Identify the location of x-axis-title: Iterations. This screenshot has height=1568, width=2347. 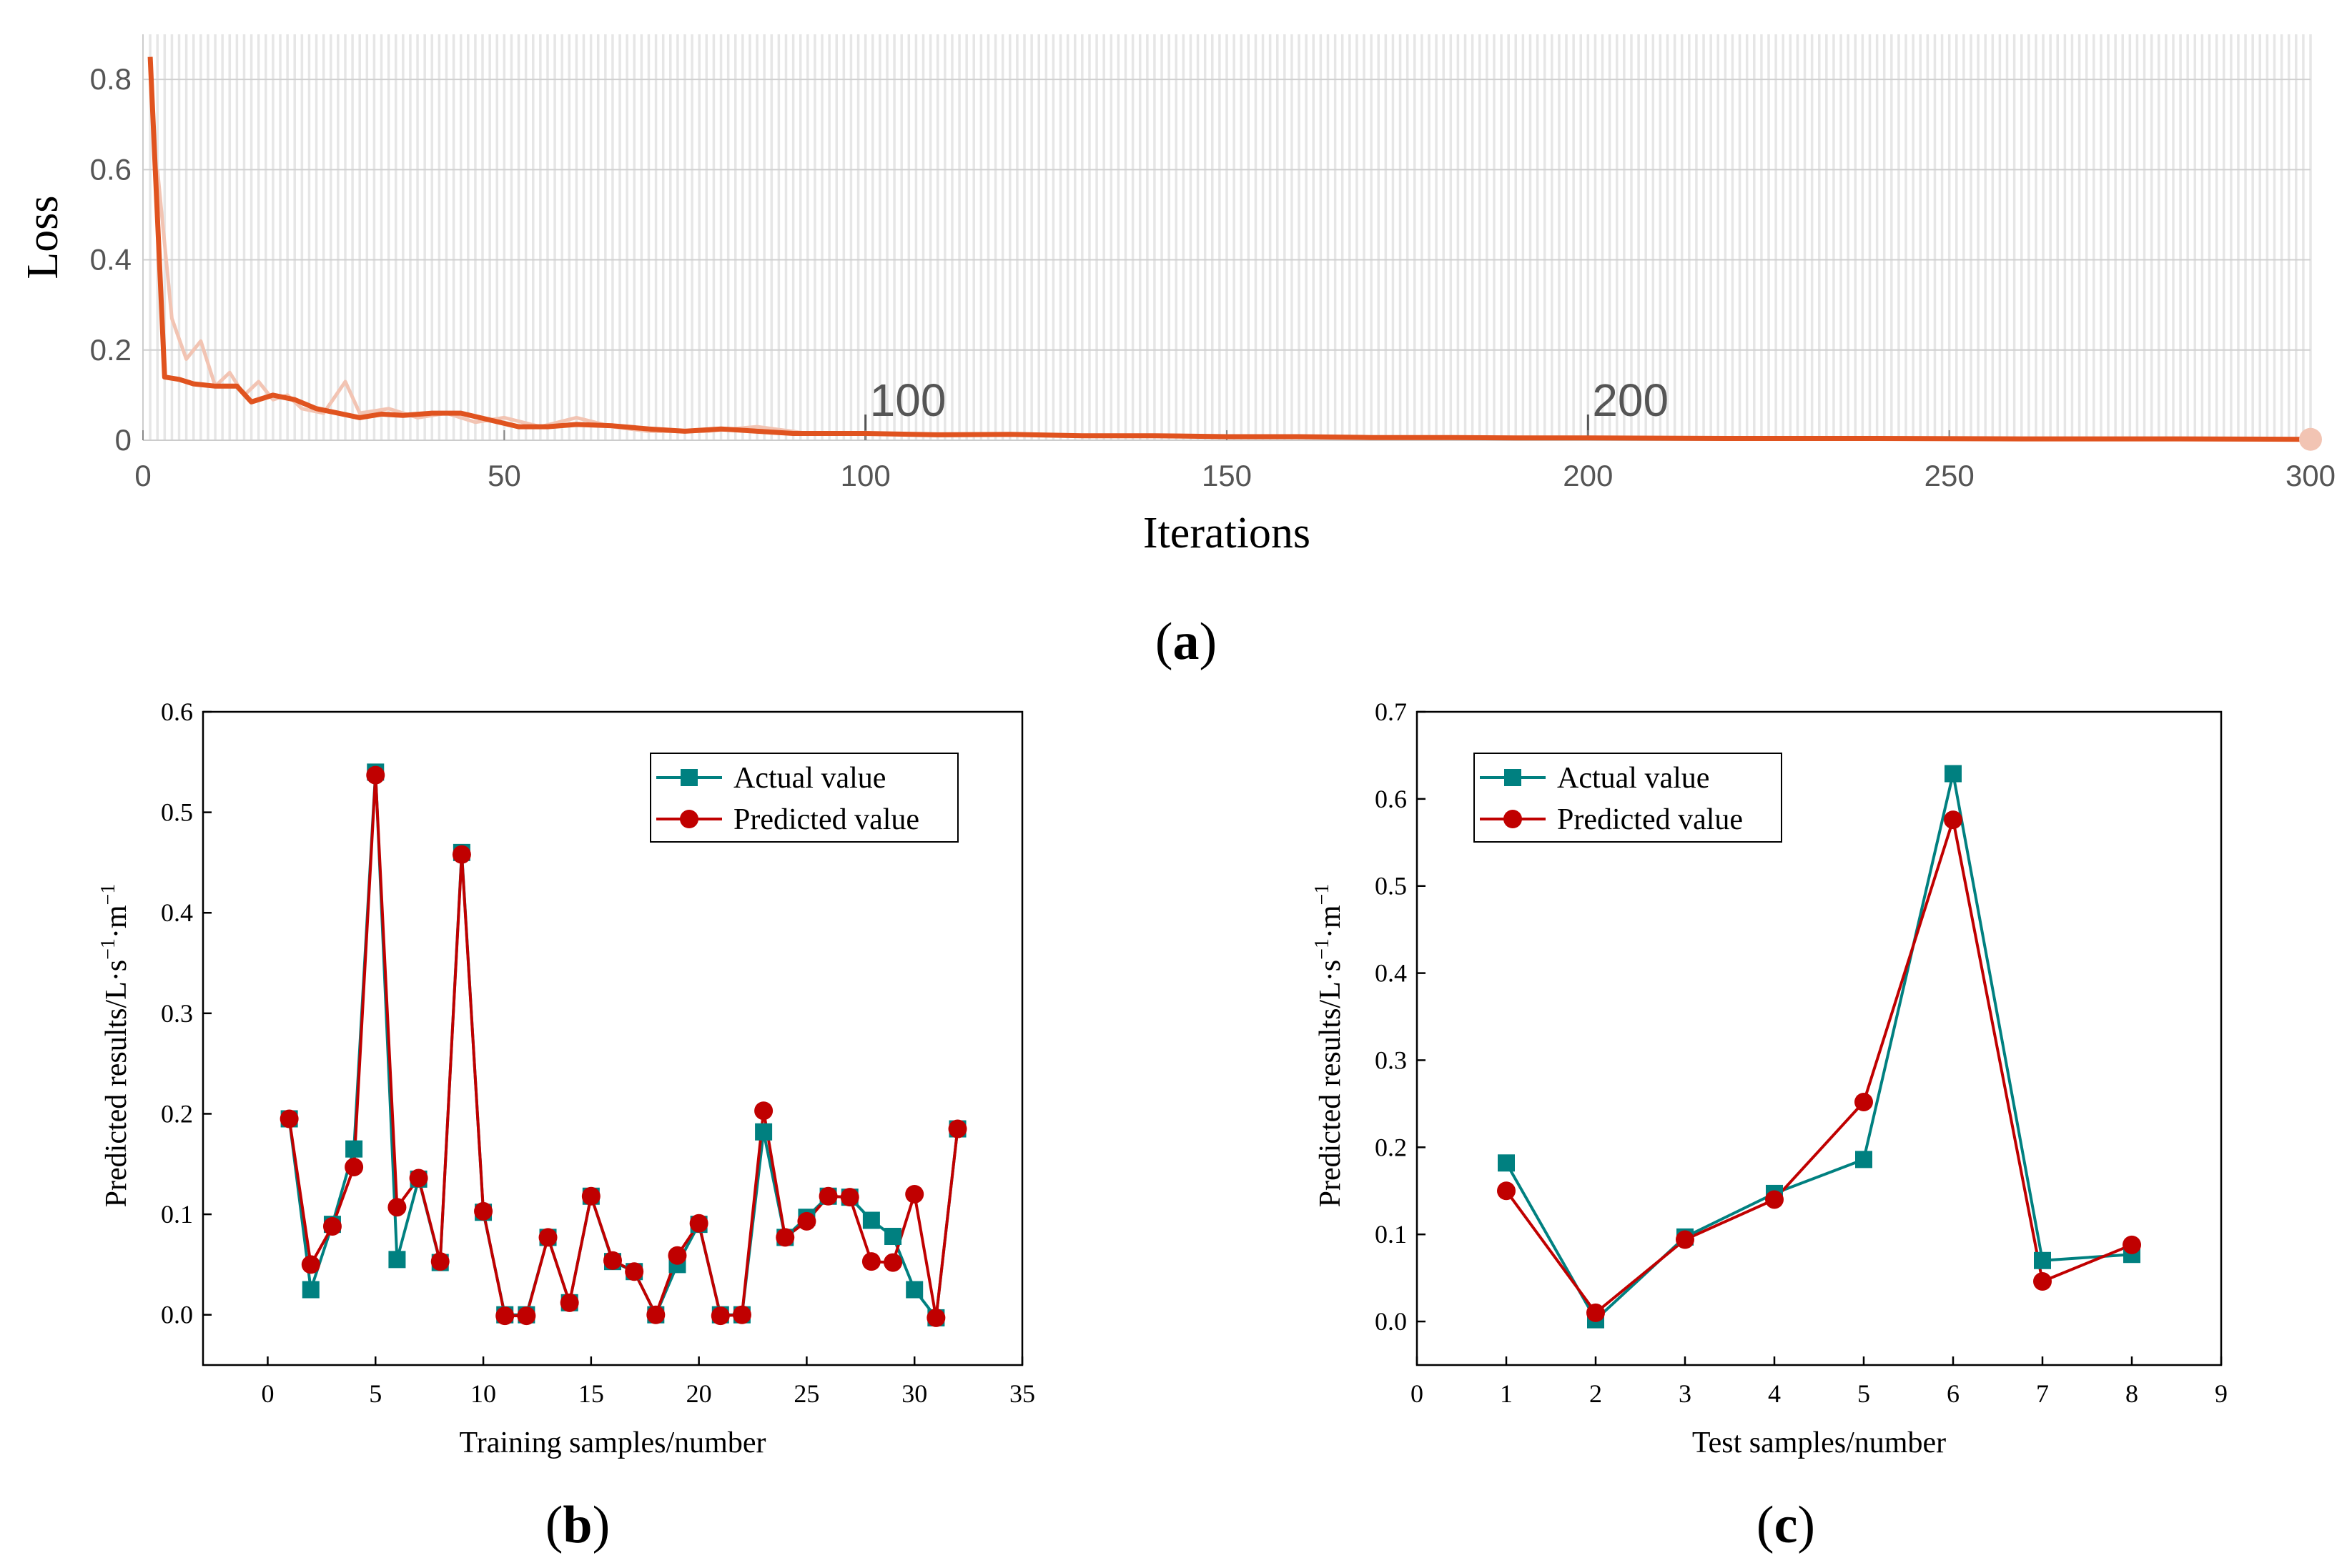
(1226, 533).